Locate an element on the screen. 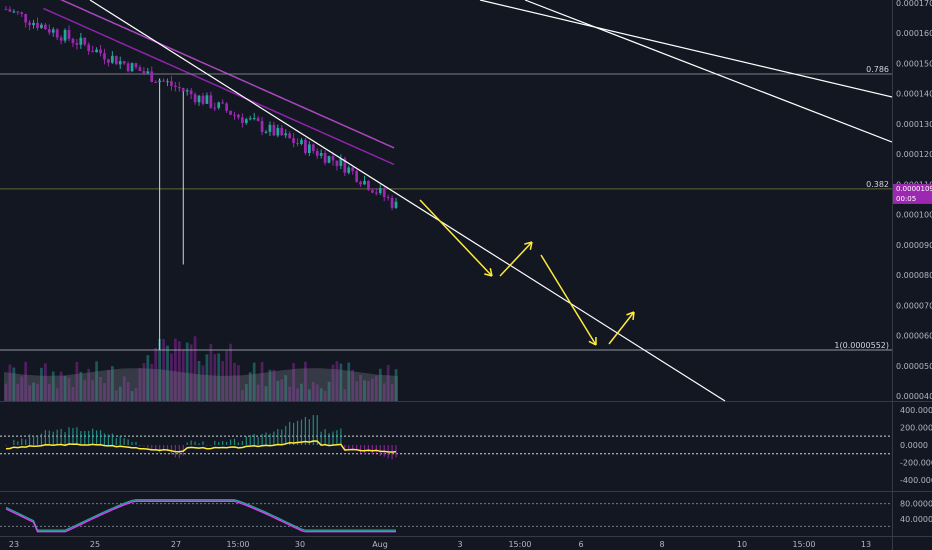  current-price-tag is located at coordinates (912, 193).